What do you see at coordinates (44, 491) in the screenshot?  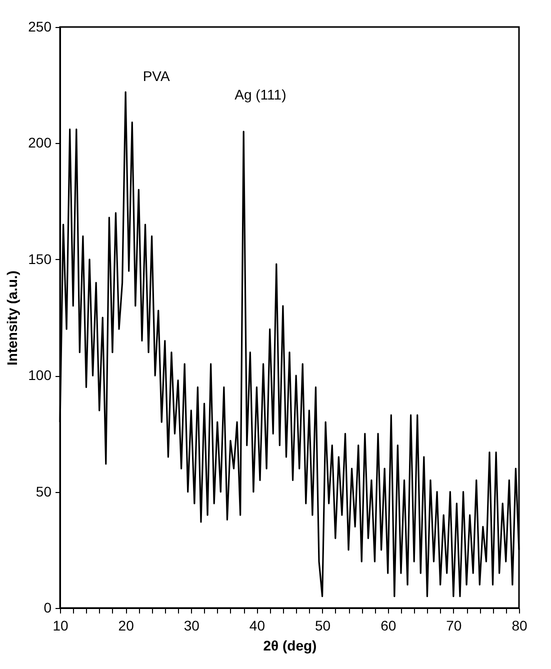 I see `y-tick-label: 50` at bounding box center [44, 491].